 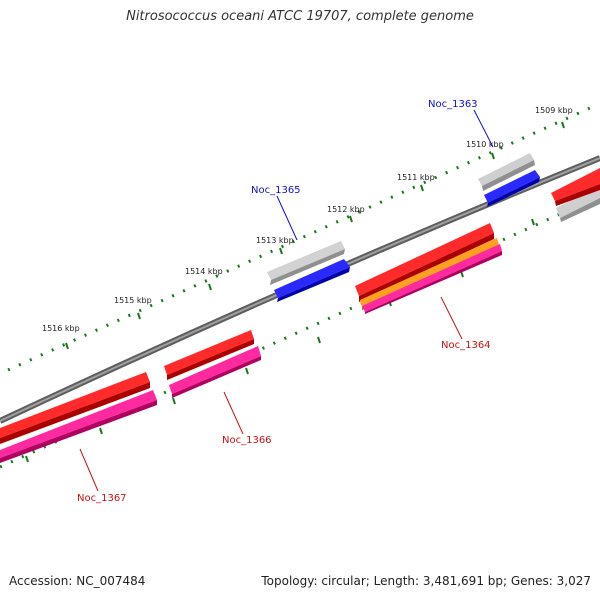 What do you see at coordinates (276, 190) in the screenshot?
I see `gene-label-noc-1365: Noc_1365` at bounding box center [276, 190].